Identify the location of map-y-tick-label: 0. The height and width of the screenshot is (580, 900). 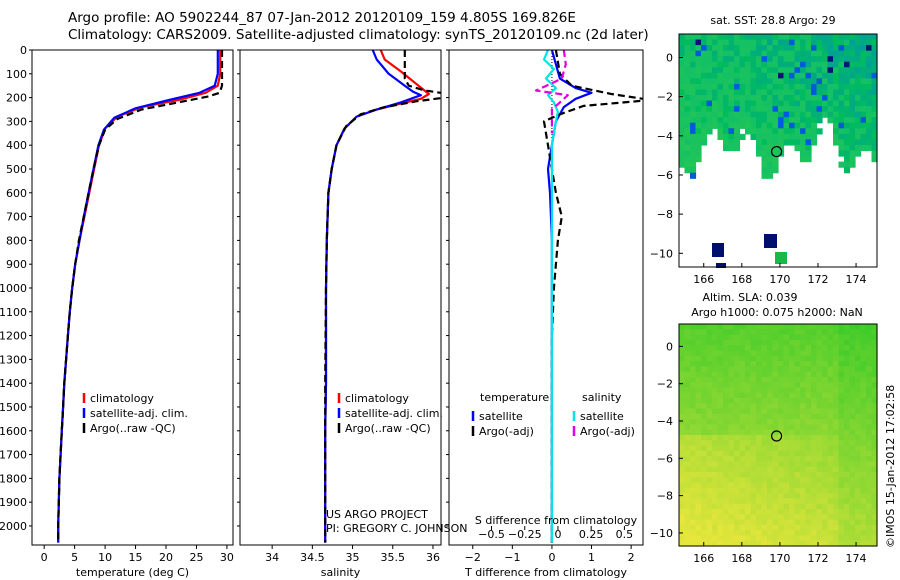
(669, 346).